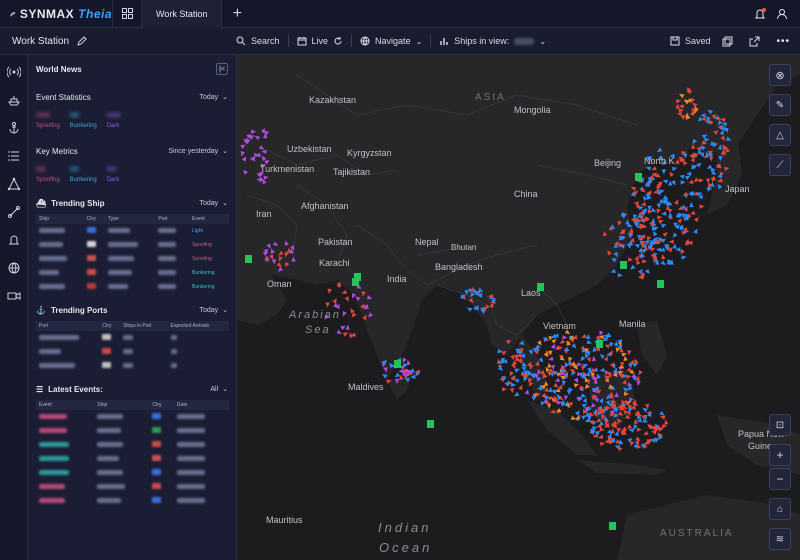 The height and width of the screenshot is (560, 800). What do you see at coordinates (14, 72) in the screenshot?
I see `broadcast-icon` at bounding box center [14, 72].